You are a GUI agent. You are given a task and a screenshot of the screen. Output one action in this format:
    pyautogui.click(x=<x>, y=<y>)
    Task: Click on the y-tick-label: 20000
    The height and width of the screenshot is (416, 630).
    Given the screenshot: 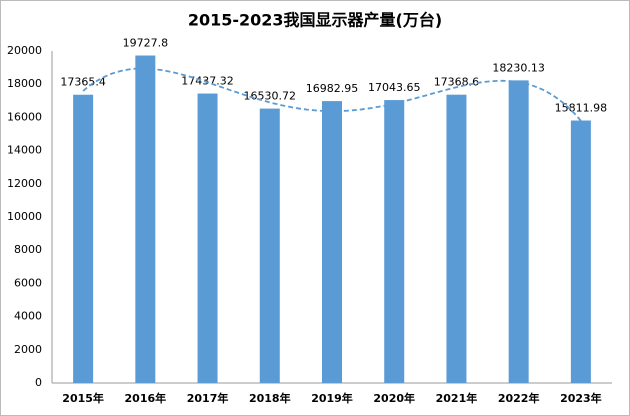 What is the action you would take?
    pyautogui.click(x=24, y=50)
    